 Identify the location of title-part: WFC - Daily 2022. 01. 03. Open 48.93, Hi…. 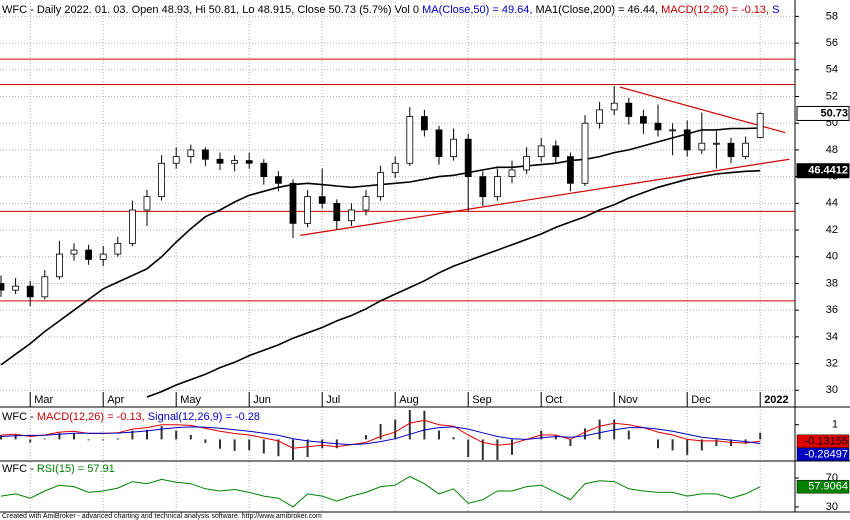
(212, 10).